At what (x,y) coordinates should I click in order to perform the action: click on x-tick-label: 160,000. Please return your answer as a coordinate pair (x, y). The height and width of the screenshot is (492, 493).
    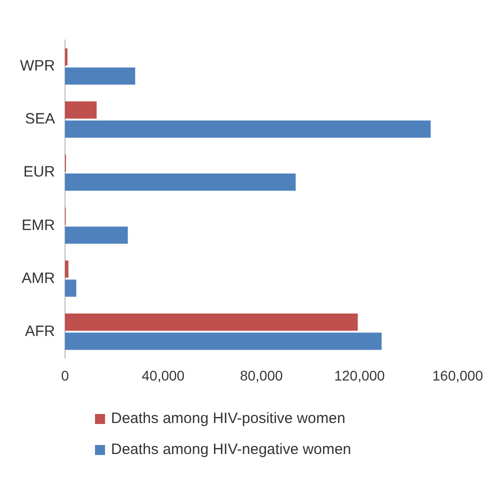
    Looking at the image, I should click on (458, 375).